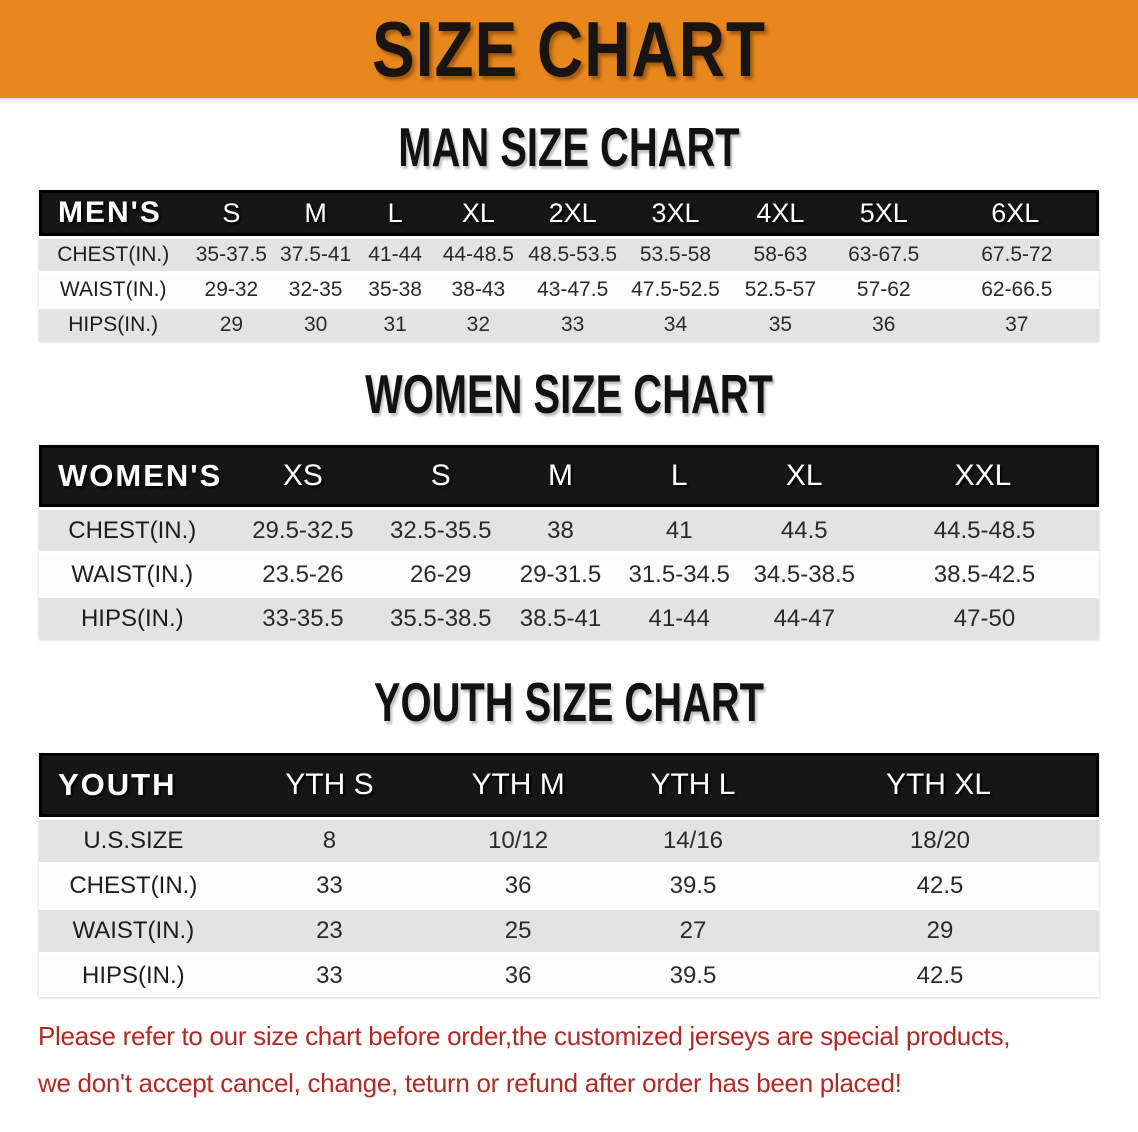  Describe the element at coordinates (804, 573) in the screenshot. I see `size-value-cell: 34.5-38.5` at that location.